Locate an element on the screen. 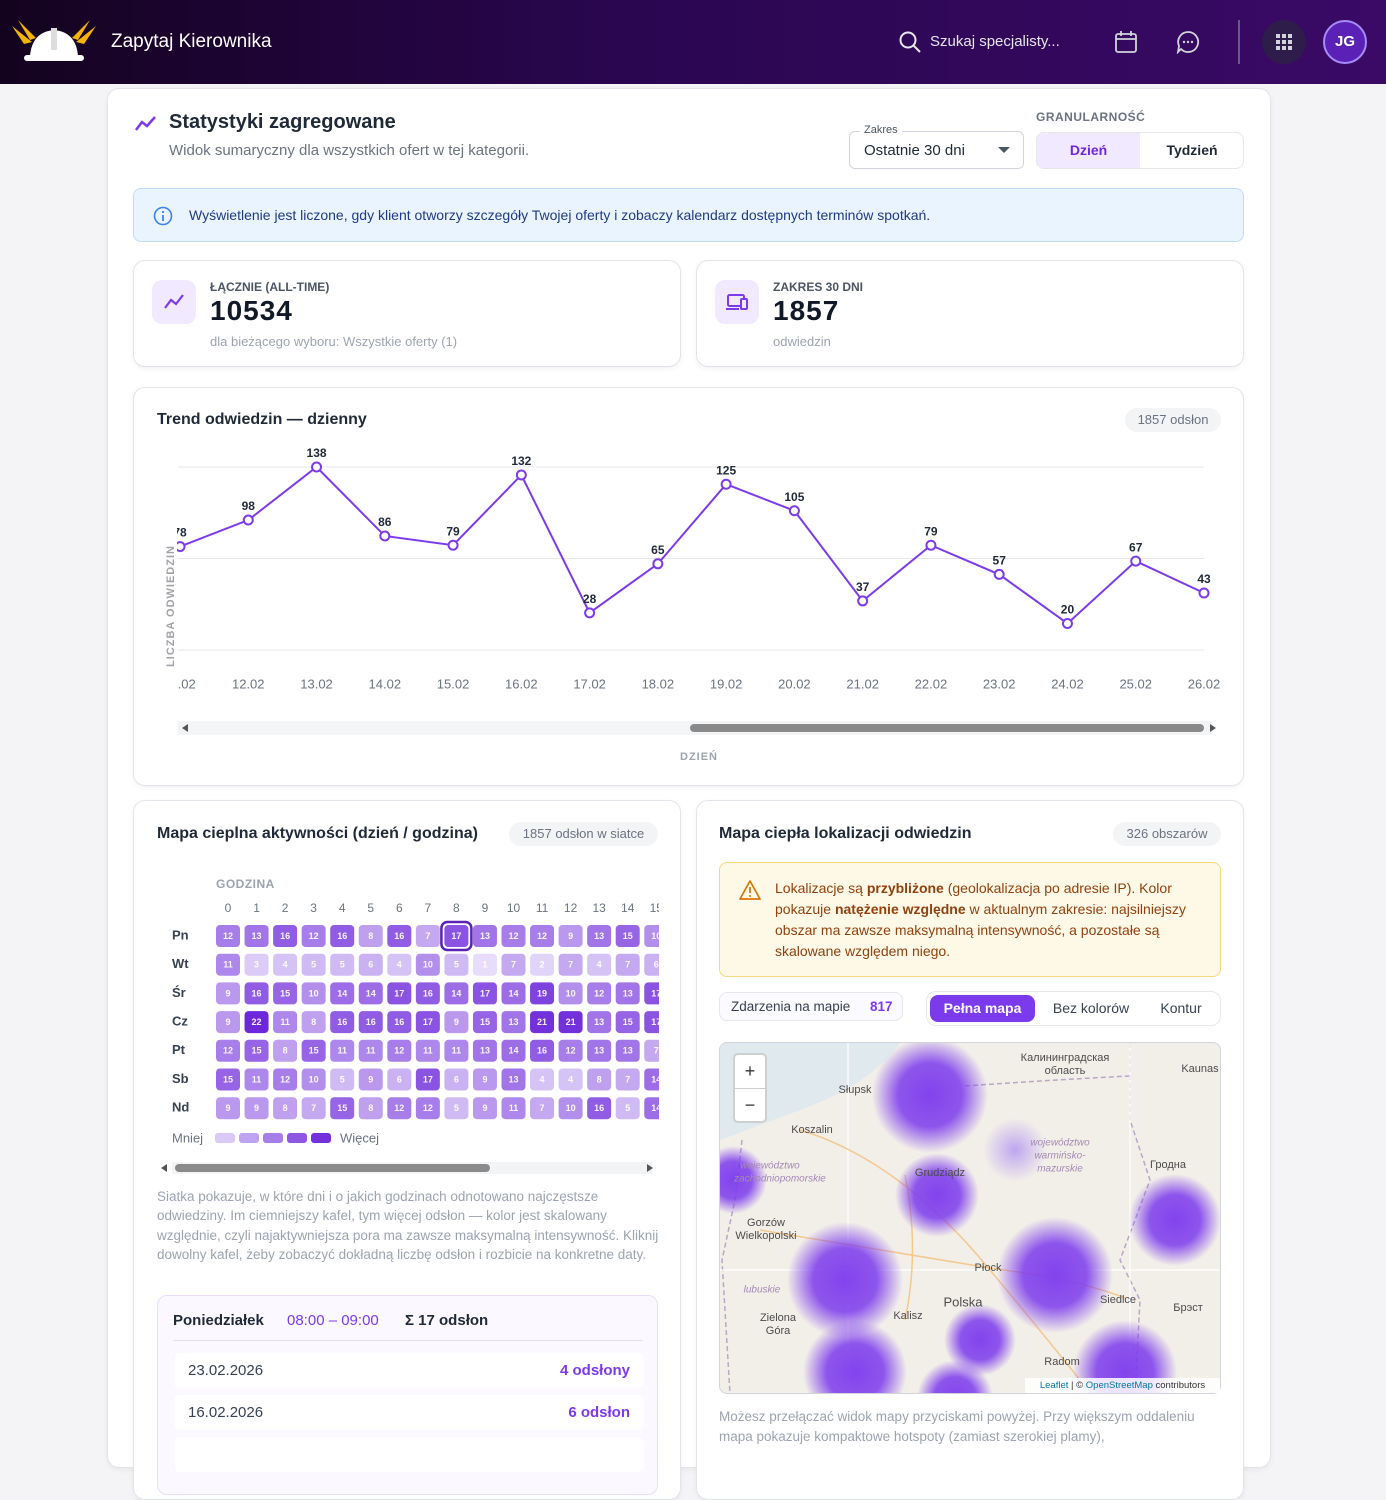  attribution-link: OpenStreetMap is located at coordinates (1119, 1385).